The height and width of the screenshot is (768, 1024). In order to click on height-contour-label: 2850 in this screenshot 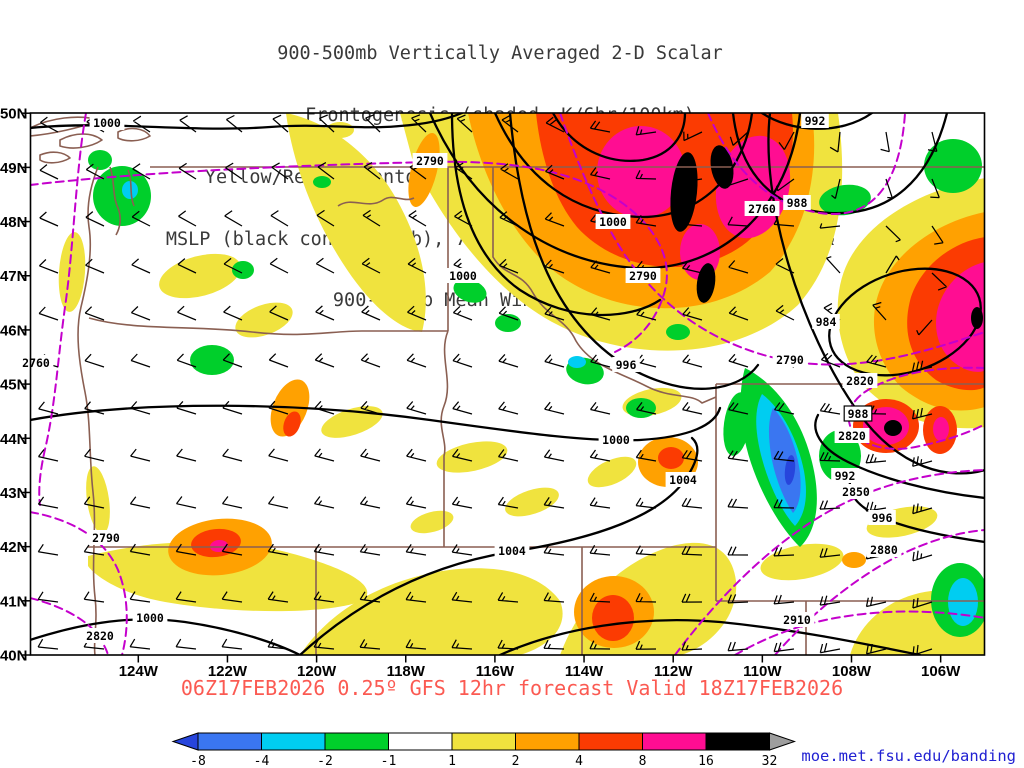, I will do `click(856, 492)`.